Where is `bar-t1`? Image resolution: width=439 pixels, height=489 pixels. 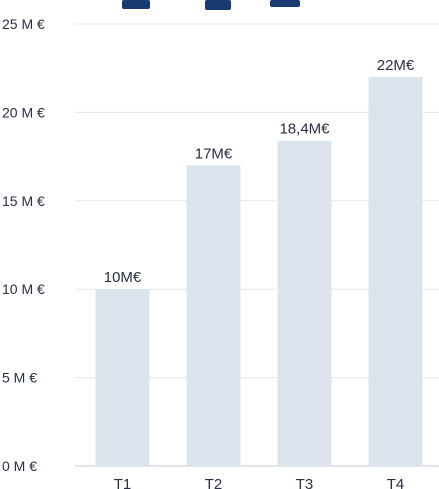 bar-t1 is located at coordinates (122, 377).